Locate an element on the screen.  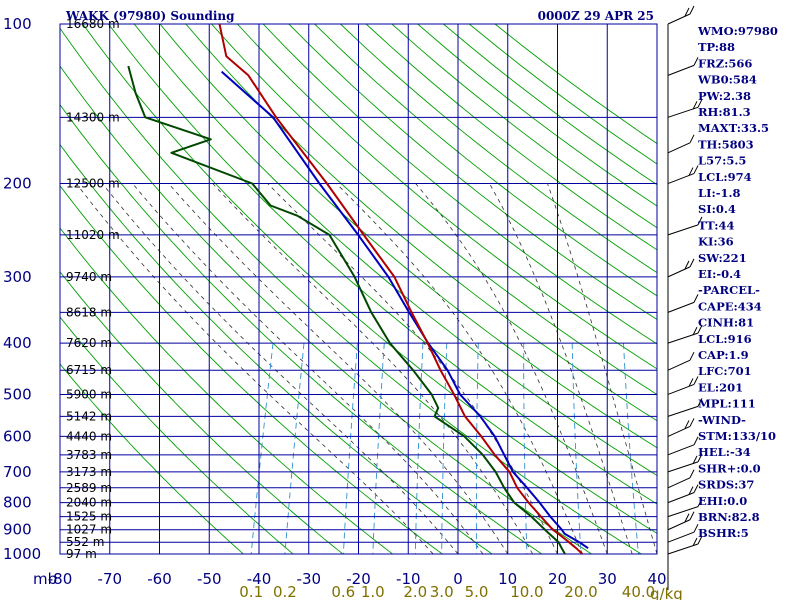
mixing-ratio-unit-label: g/kg is located at coordinates (666, 592).